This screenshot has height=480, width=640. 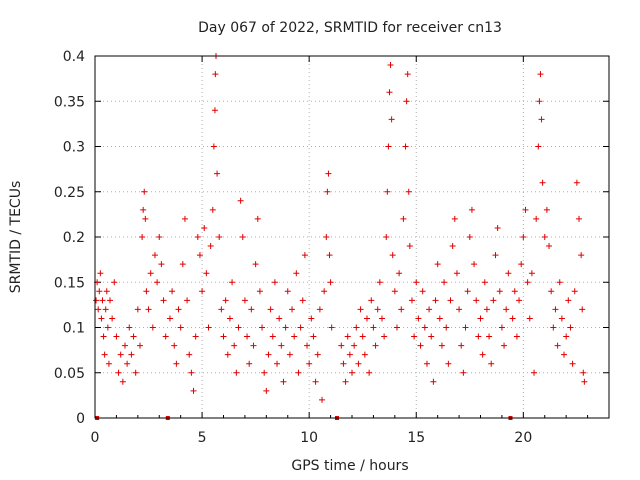 I want to click on y-tick-label: 0.35, so click(x=69, y=102).